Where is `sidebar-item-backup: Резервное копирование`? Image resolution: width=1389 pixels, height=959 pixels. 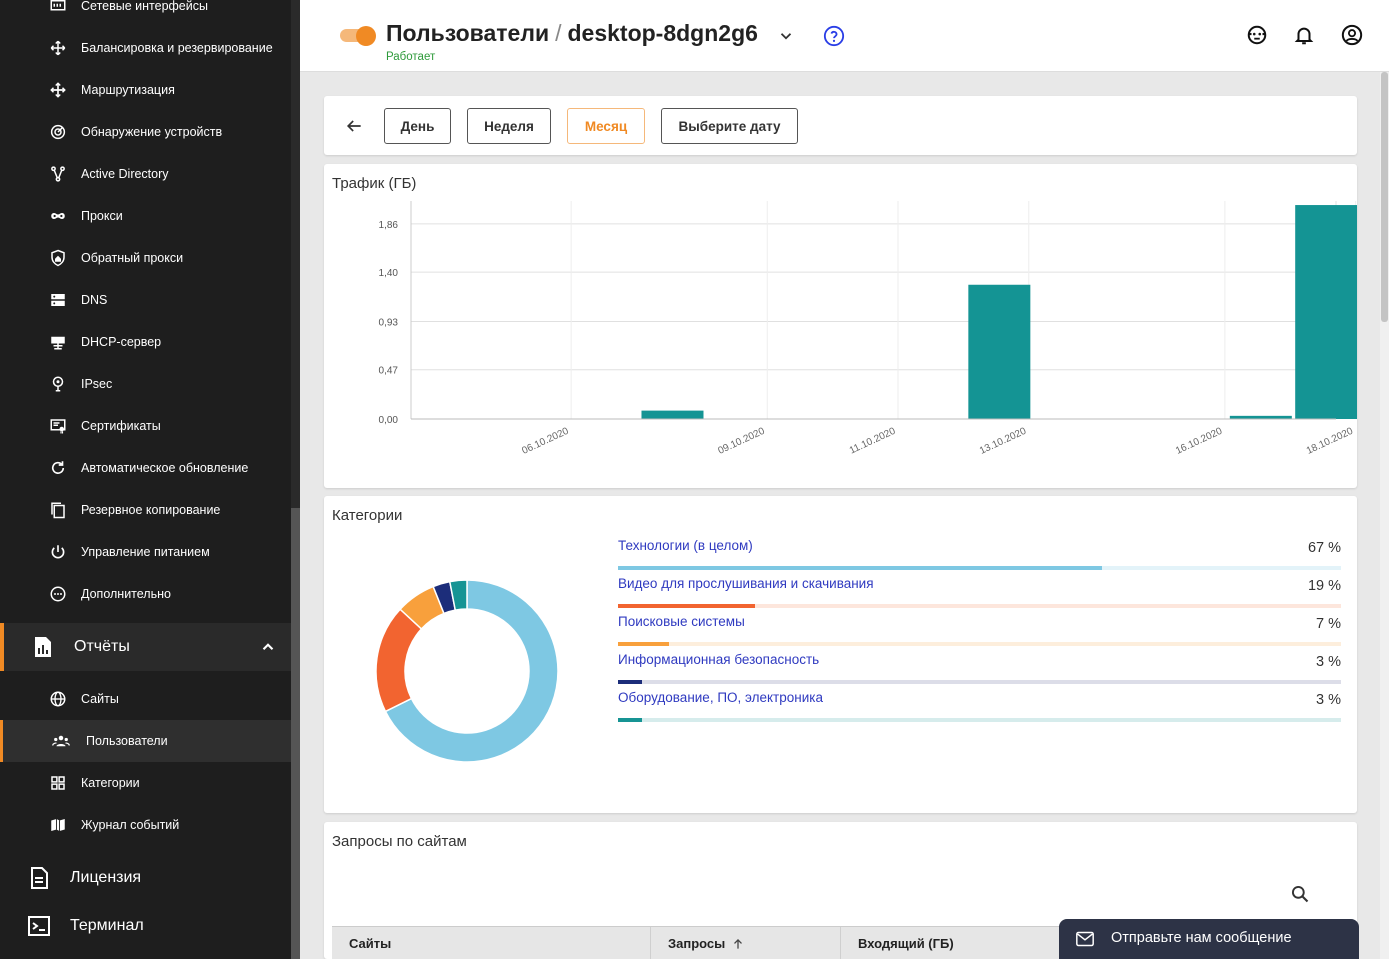 sidebar-item-backup: Резервное копирование is located at coordinates (145, 510).